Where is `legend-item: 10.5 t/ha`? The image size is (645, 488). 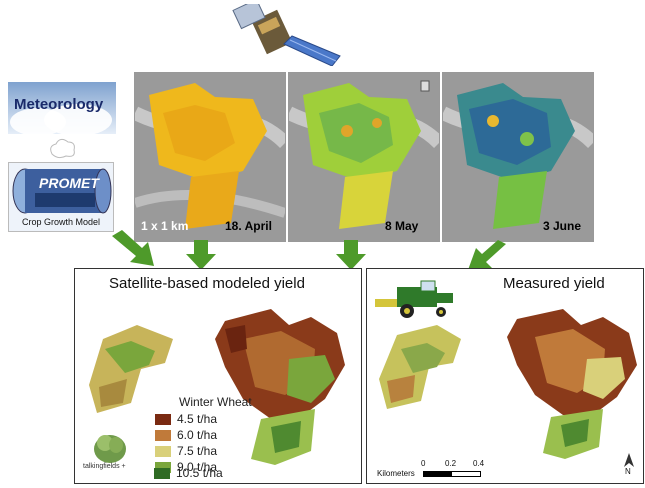 legend-item: 10.5 t/ha is located at coordinates (188, 473).